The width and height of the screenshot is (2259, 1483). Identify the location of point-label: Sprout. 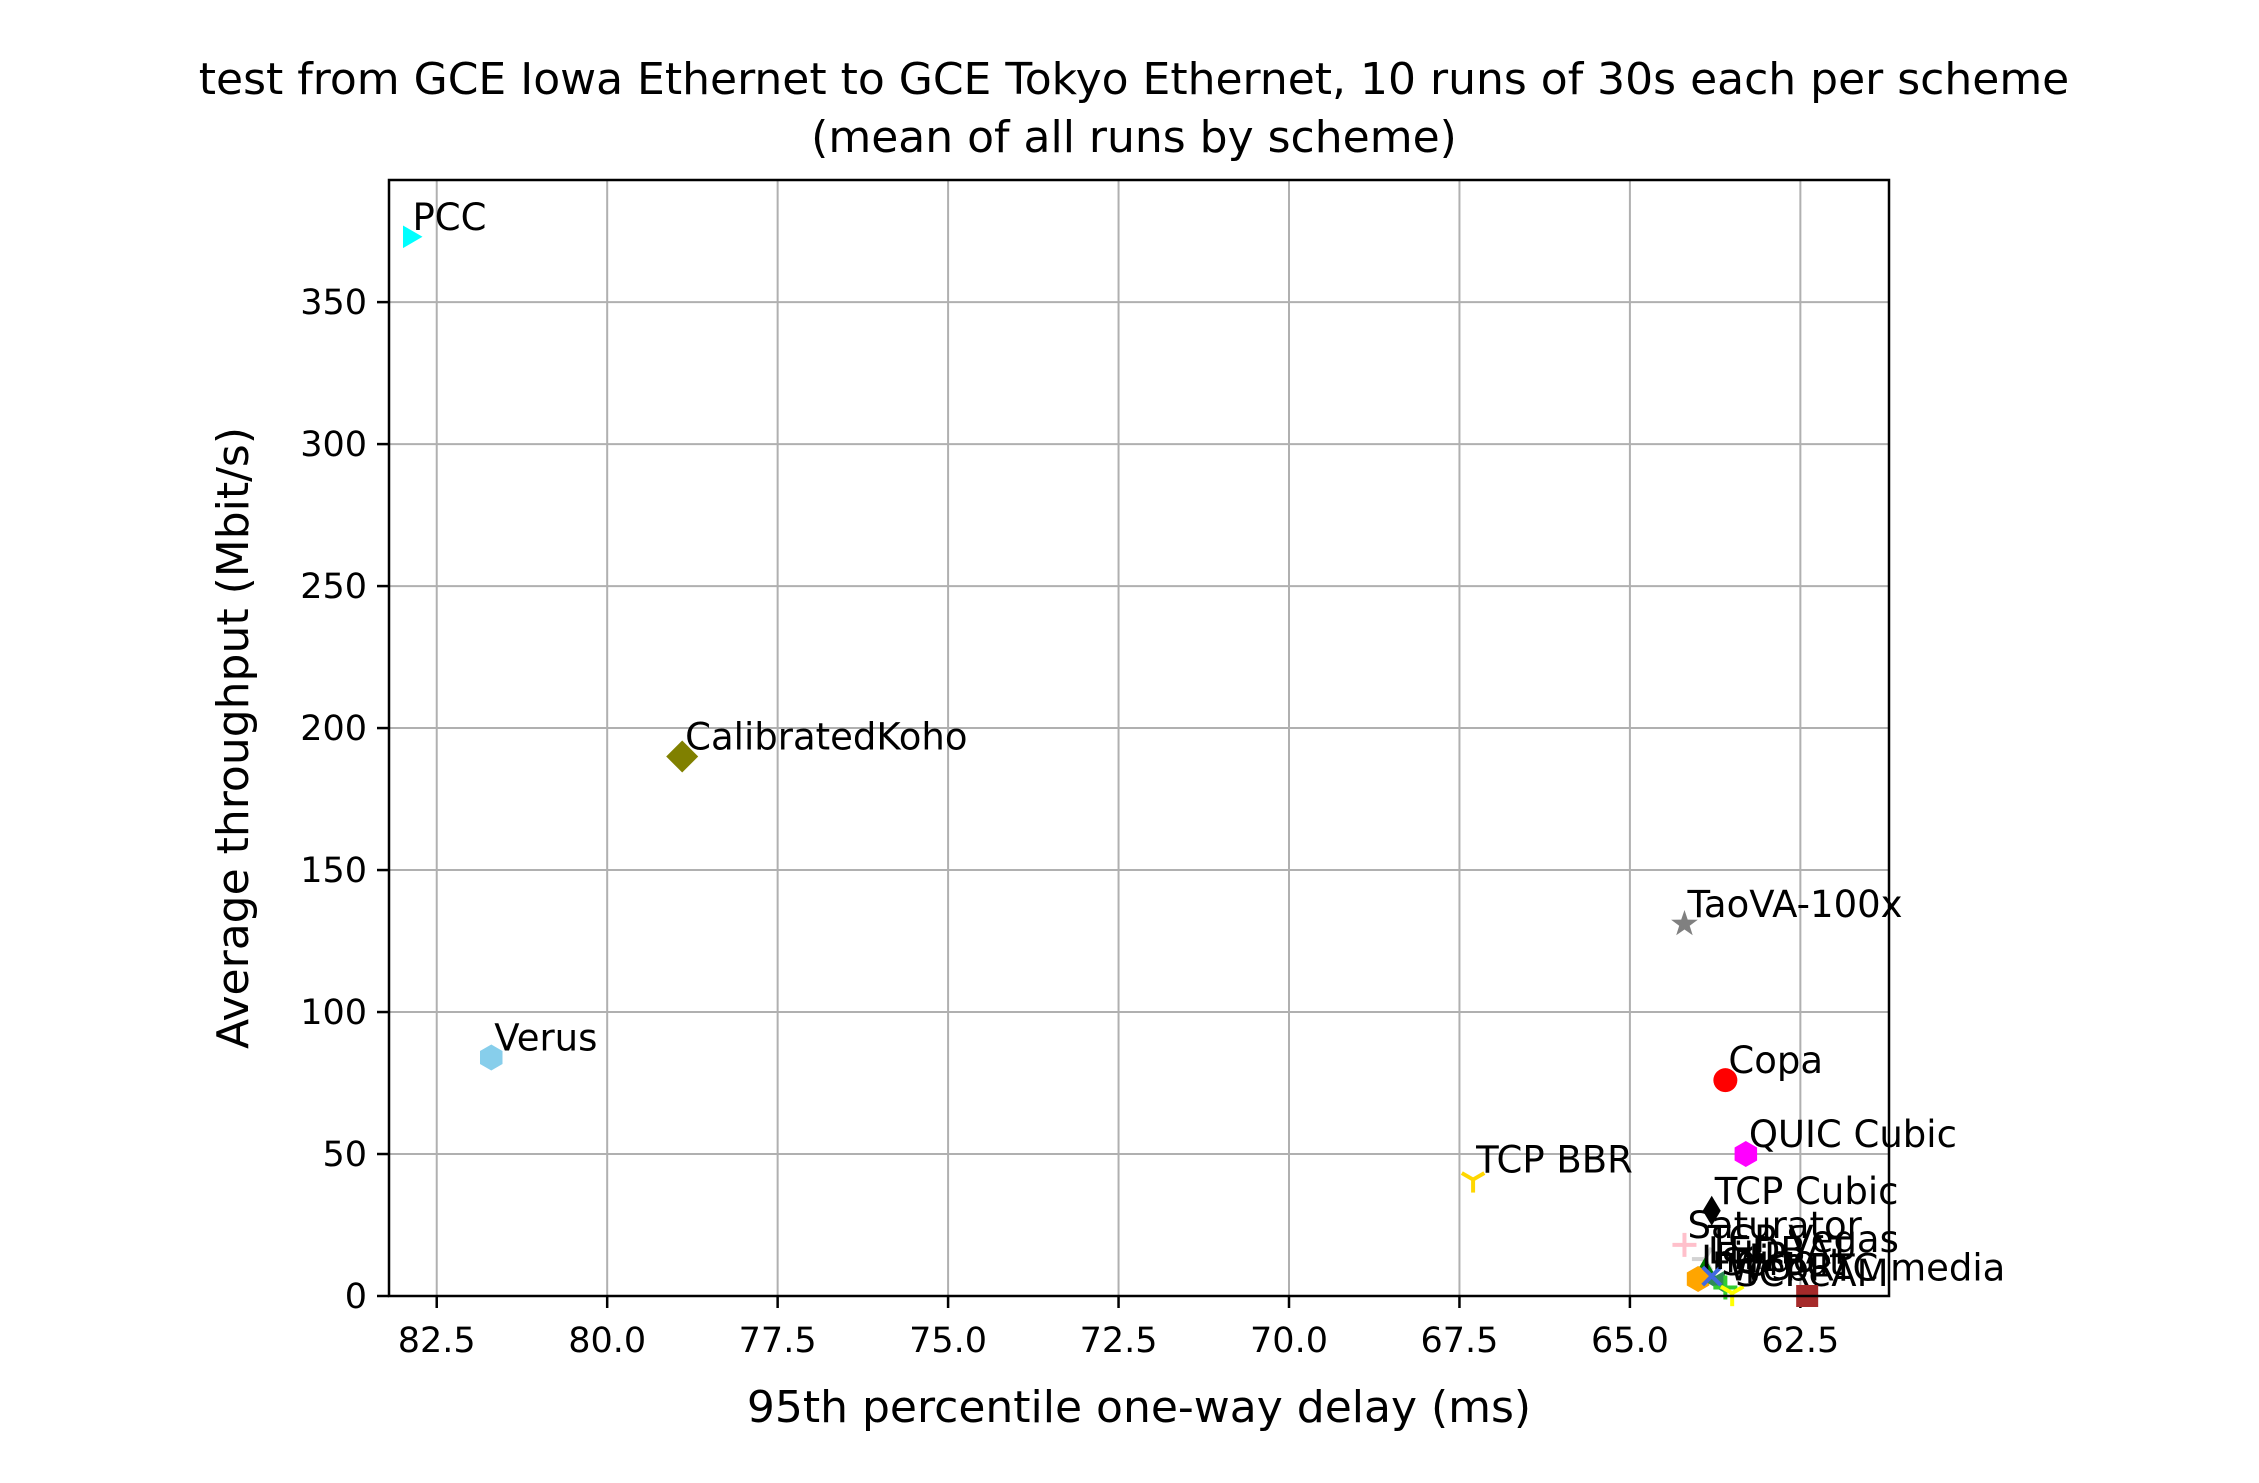
(1783, 1262).